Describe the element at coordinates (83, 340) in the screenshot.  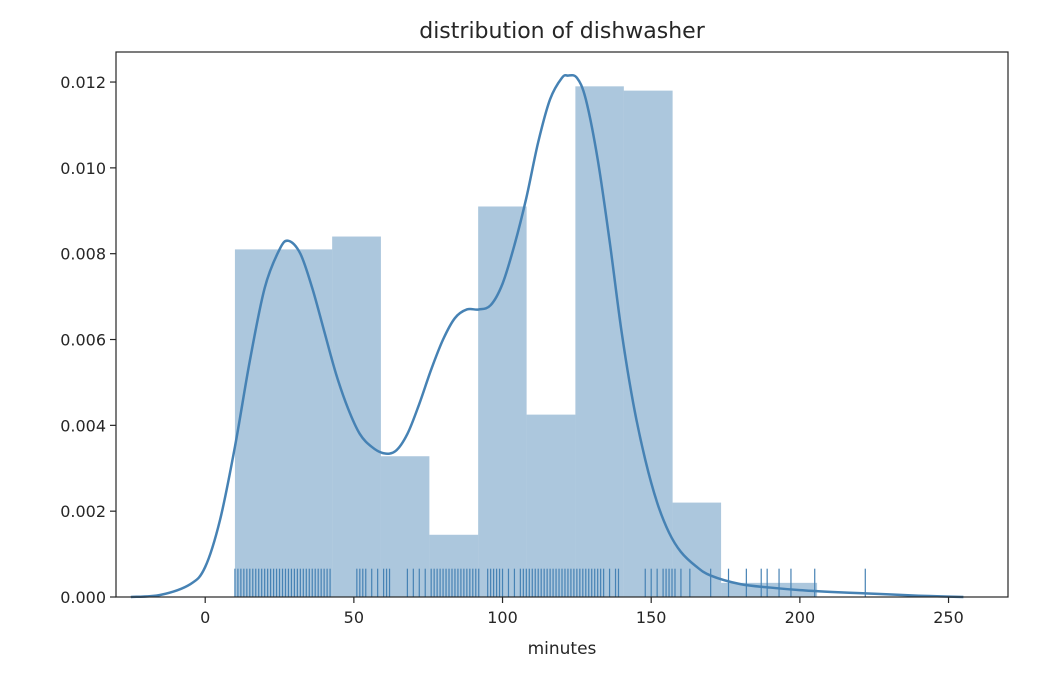
I see `y-tick-label: 0.006` at that location.